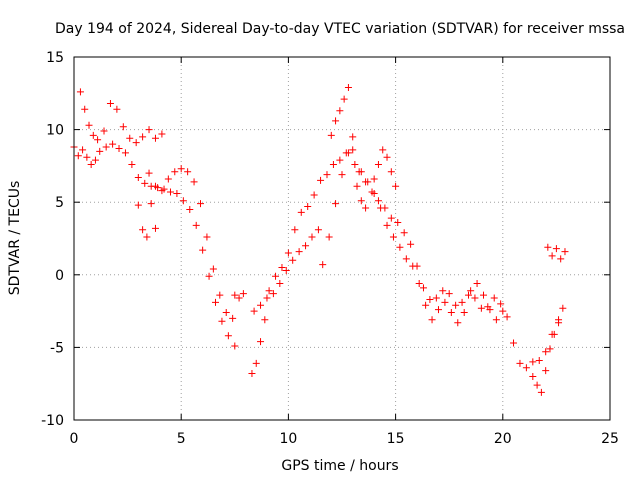 This screenshot has height=480, width=640. What do you see at coordinates (57, 348) in the screenshot?
I see `y-tick-label: -5` at bounding box center [57, 348].